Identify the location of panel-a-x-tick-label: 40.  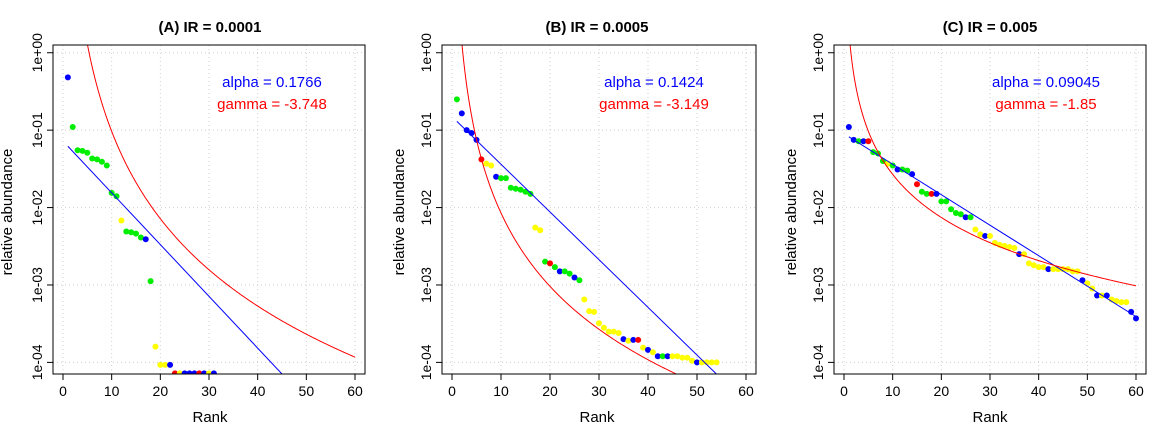
(258, 391).